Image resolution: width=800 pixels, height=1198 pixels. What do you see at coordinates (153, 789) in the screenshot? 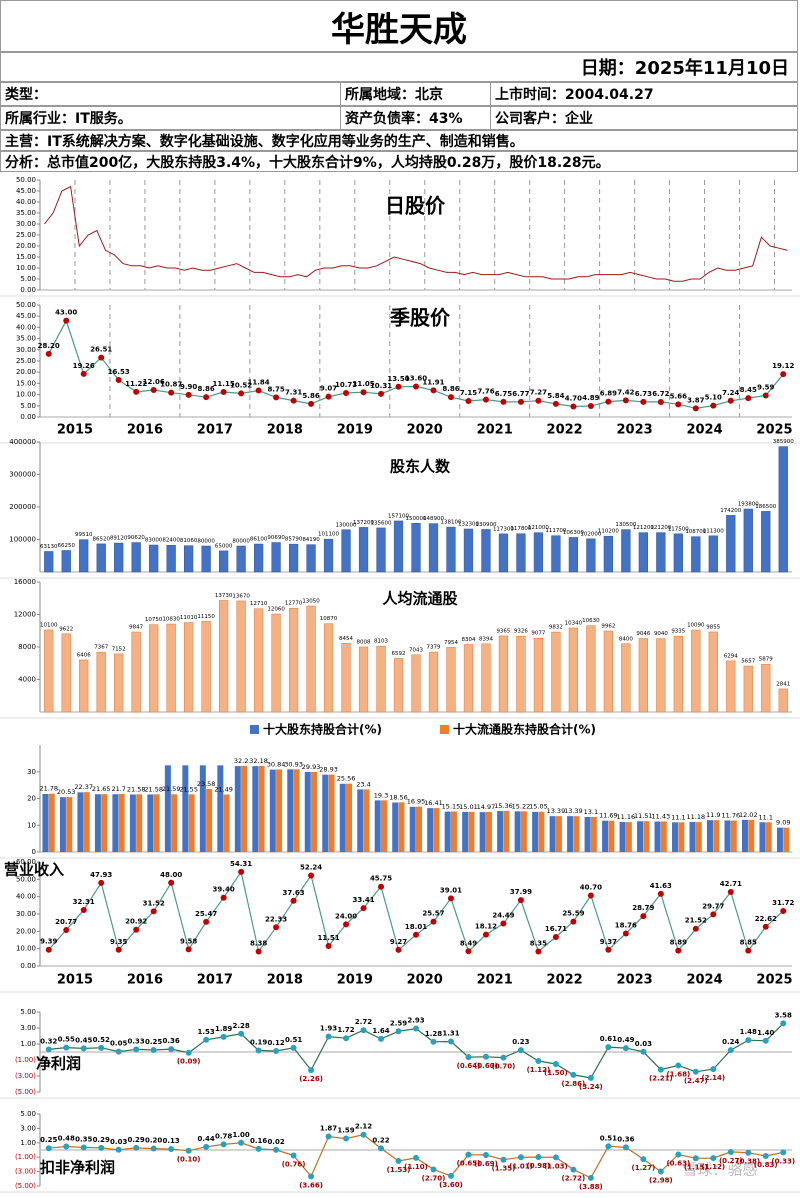
I see `value-label: 21.58` at bounding box center [153, 789].